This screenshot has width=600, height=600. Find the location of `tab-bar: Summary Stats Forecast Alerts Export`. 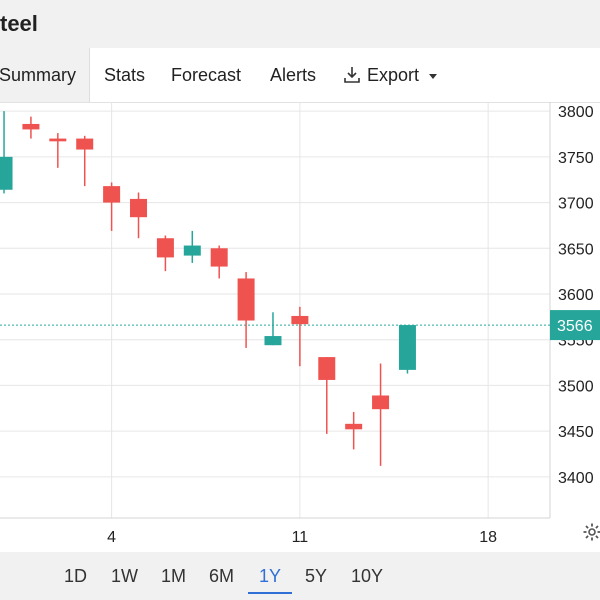

tab-bar: Summary Stats Forecast Alerts Export is located at coordinates (300, 75).